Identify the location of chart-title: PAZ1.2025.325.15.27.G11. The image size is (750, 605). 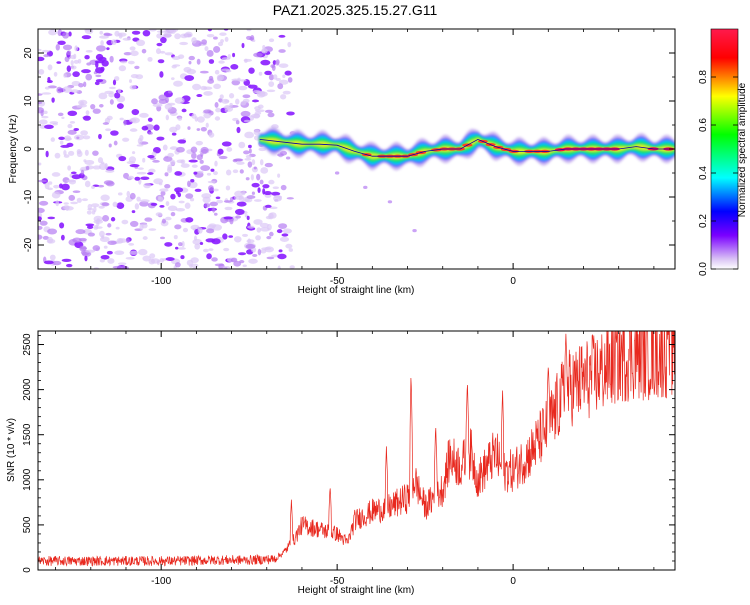
(355, 10).